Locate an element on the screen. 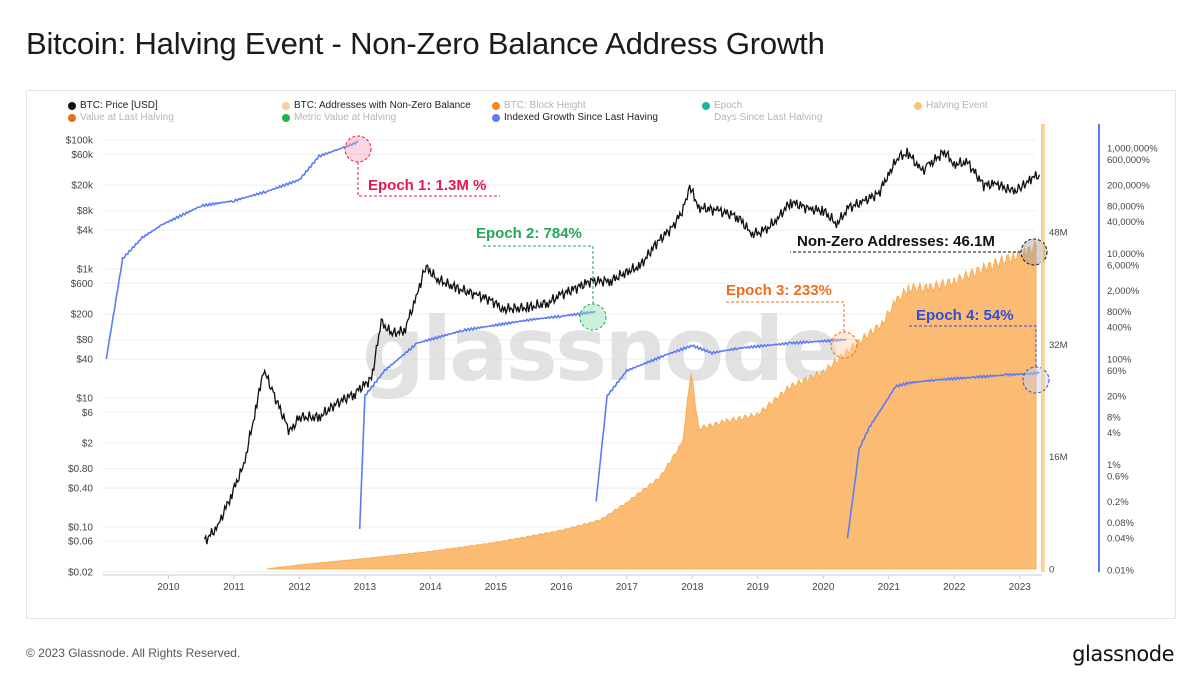 The width and height of the screenshot is (1200, 691). annotation-epoch-4: Epoch 4: 54% is located at coordinates (965, 315).